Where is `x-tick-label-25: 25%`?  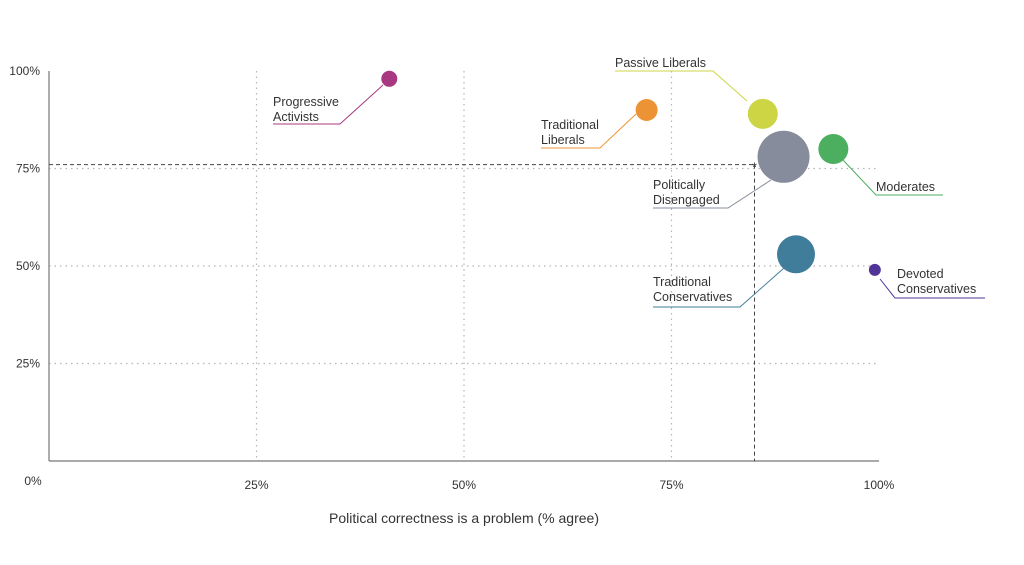 x-tick-label-25: 25% is located at coordinates (256, 485).